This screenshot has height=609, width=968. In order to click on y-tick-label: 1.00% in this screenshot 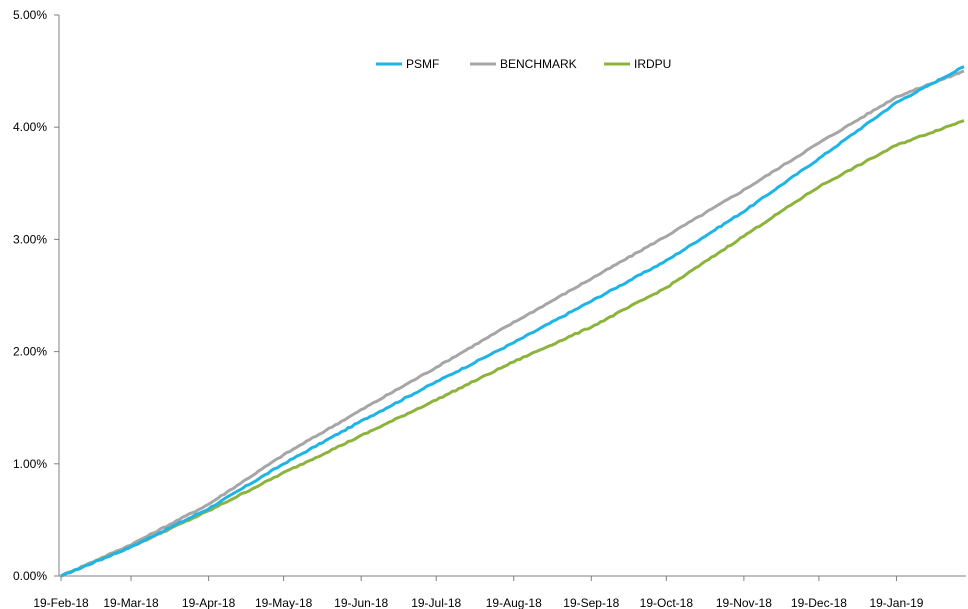, I will do `click(30, 464)`.